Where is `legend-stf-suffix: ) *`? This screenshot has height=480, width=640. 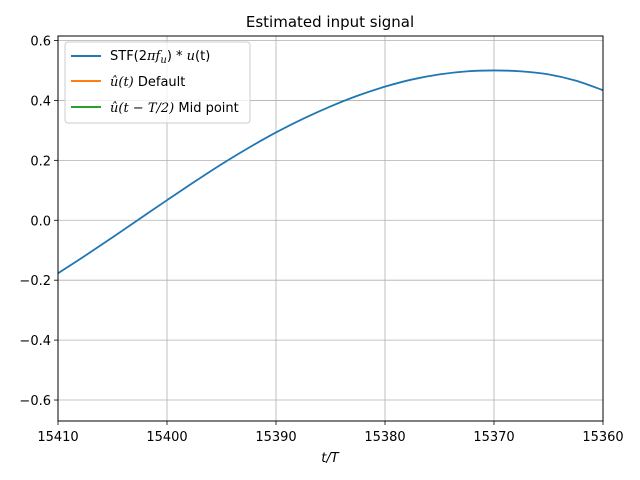 legend-stf-suffix: ) * is located at coordinates (177, 56).